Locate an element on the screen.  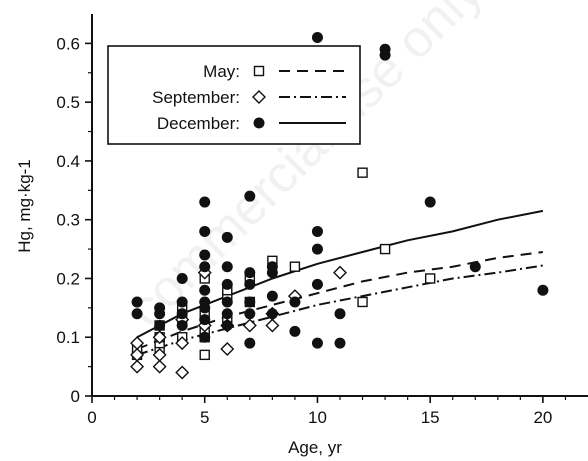
x-tick-label-4: 20 is located at coordinates (542, 417).